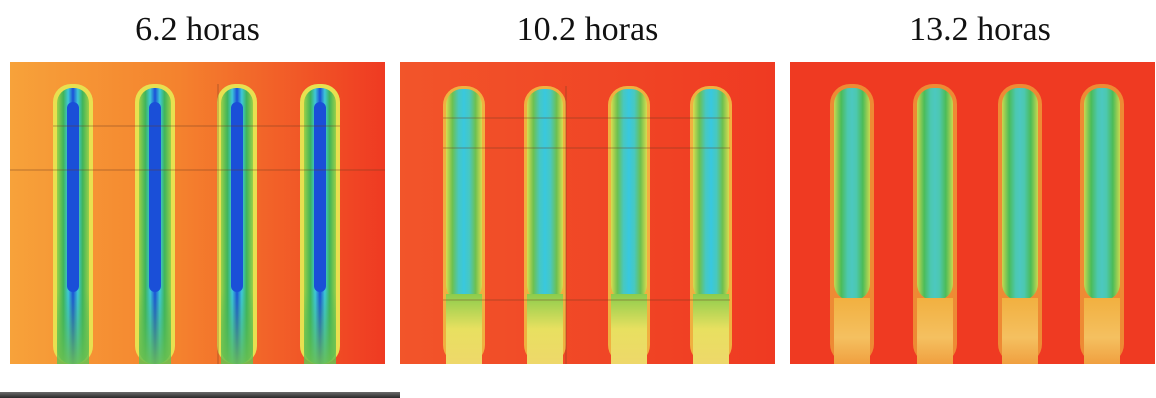 Image resolution: width=1156 pixels, height=398 pixels. I want to click on panel-title-2: 10.2 horas, so click(587, 29).